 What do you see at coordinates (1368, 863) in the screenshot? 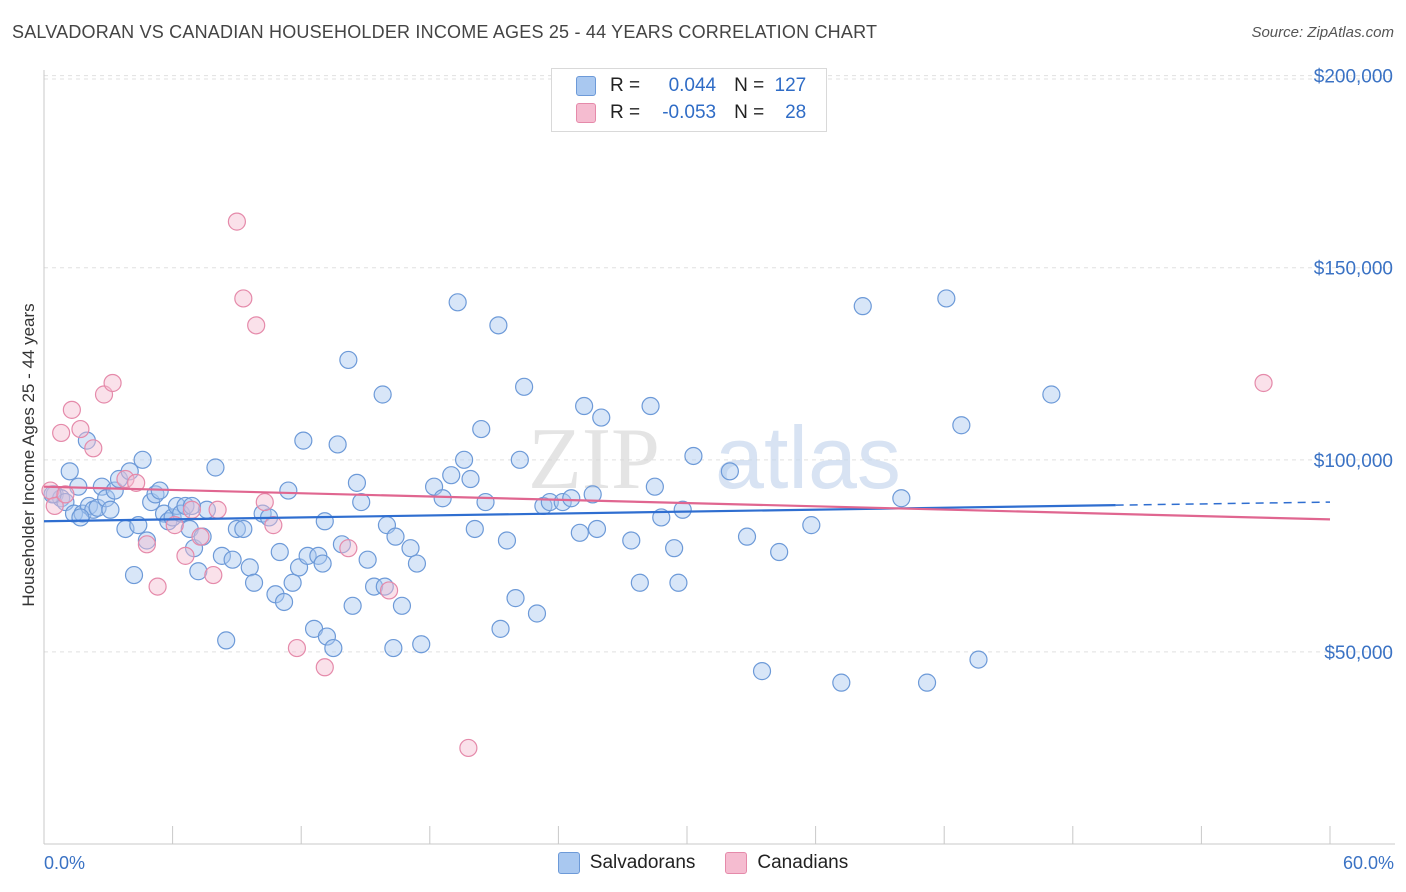
I see `x-tick-label: 60.0%` at bounding box center [1368, 863].